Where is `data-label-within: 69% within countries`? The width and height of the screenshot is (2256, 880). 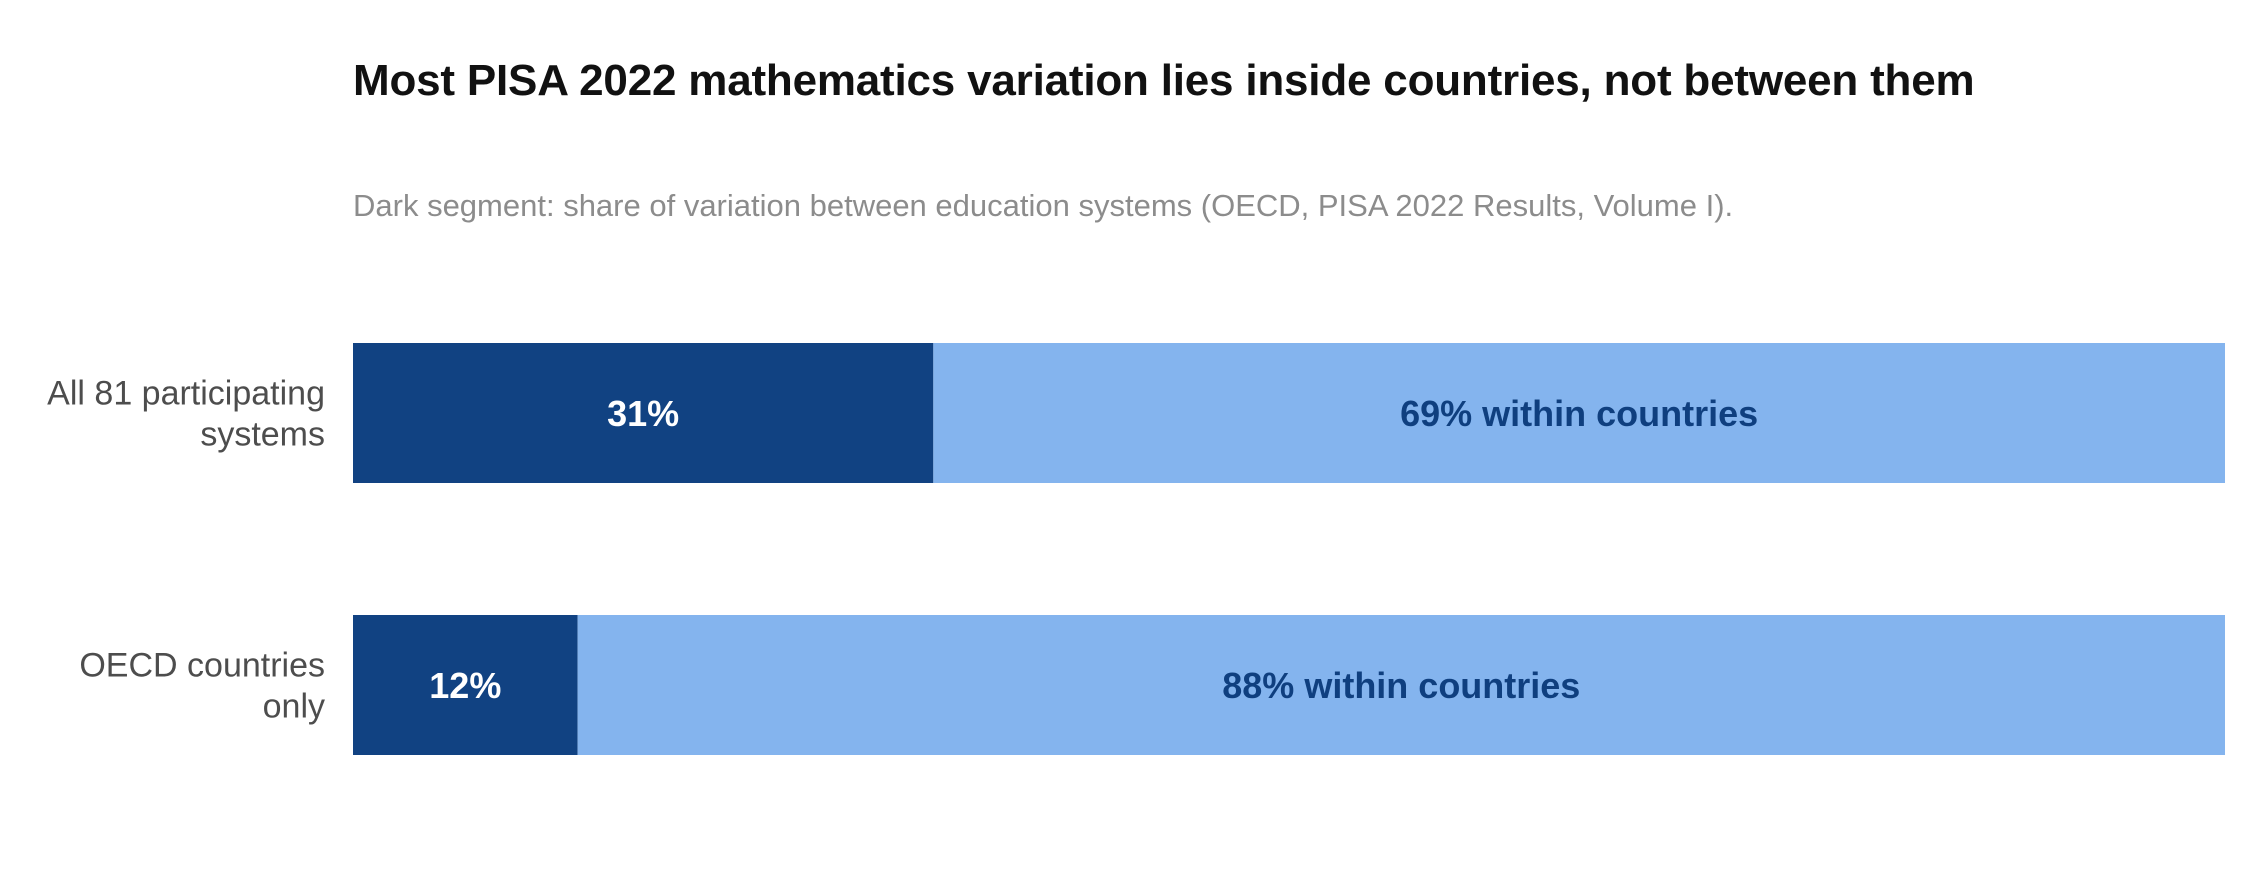
data-label-within: 69% within countries is located at coordinates (1579, 413).